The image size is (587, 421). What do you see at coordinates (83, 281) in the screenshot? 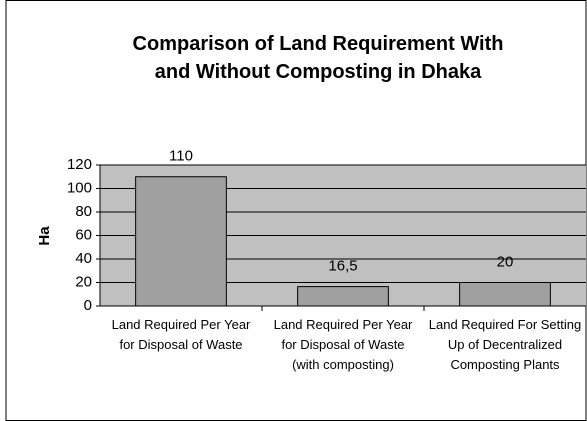
I see `y-tick-label: 20` at bounding box center [83, 281].